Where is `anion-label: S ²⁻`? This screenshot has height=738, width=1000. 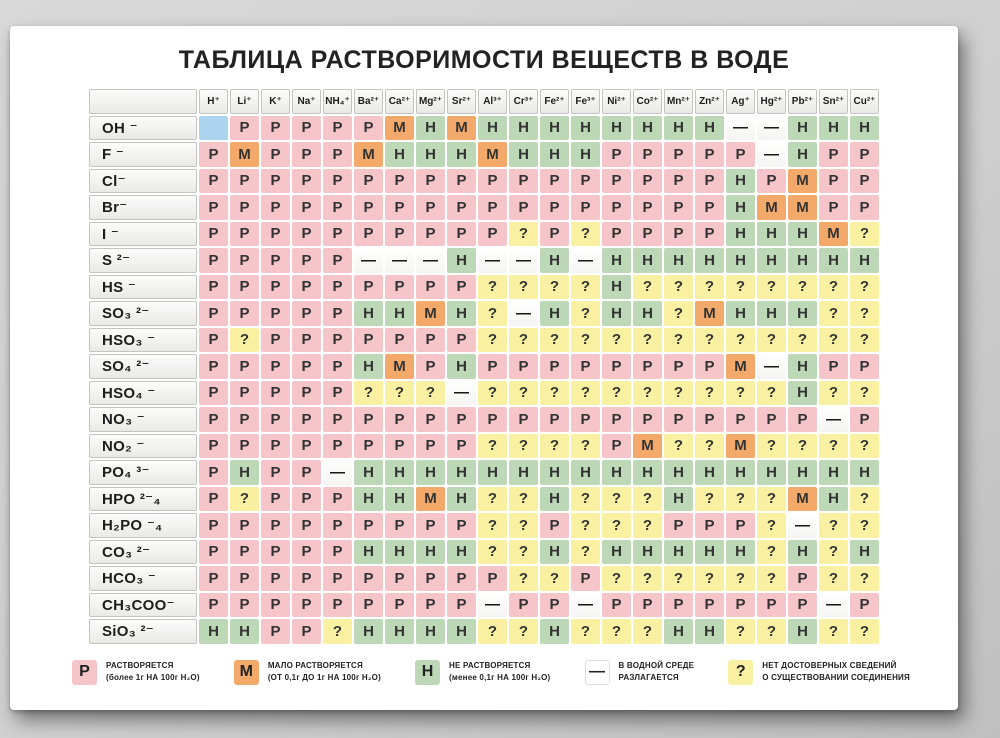
anion-label: S ²⁻ is located at coordinates (143, 260).